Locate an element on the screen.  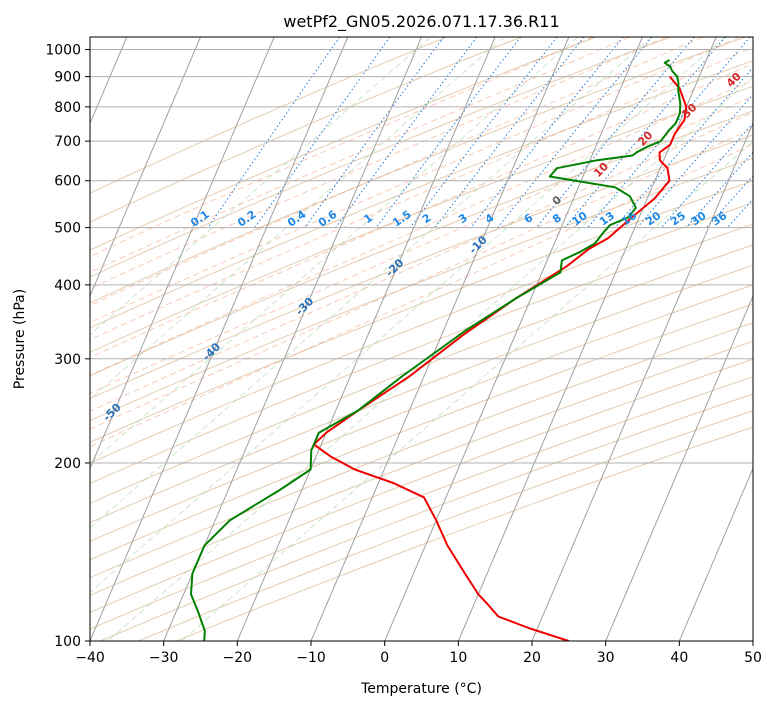
y-tick-label: 400 is located at coordinates (67, 286).